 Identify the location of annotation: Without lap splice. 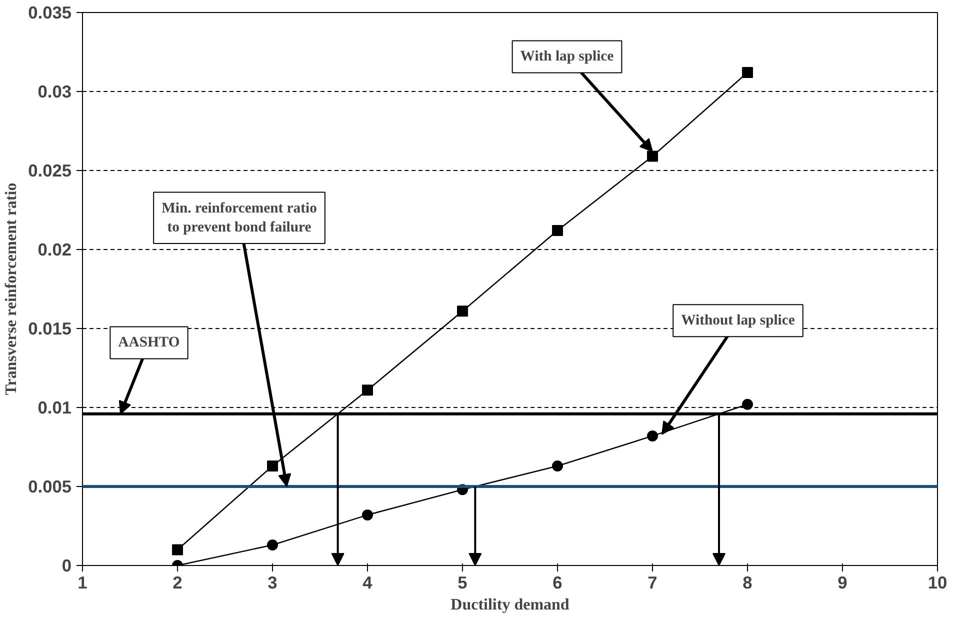
(738, 320).